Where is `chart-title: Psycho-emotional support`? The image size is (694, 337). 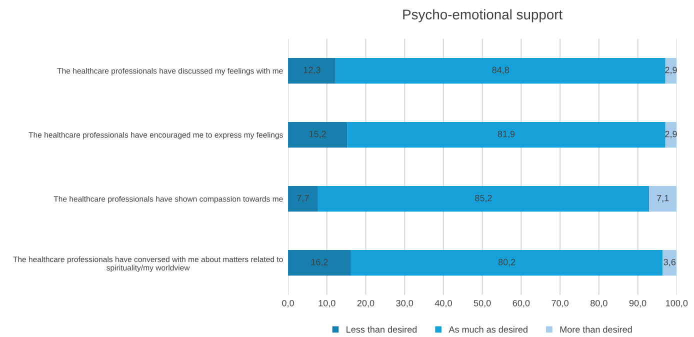
chart-title: Psycho-emotional support is located at coordinates (483, 15).